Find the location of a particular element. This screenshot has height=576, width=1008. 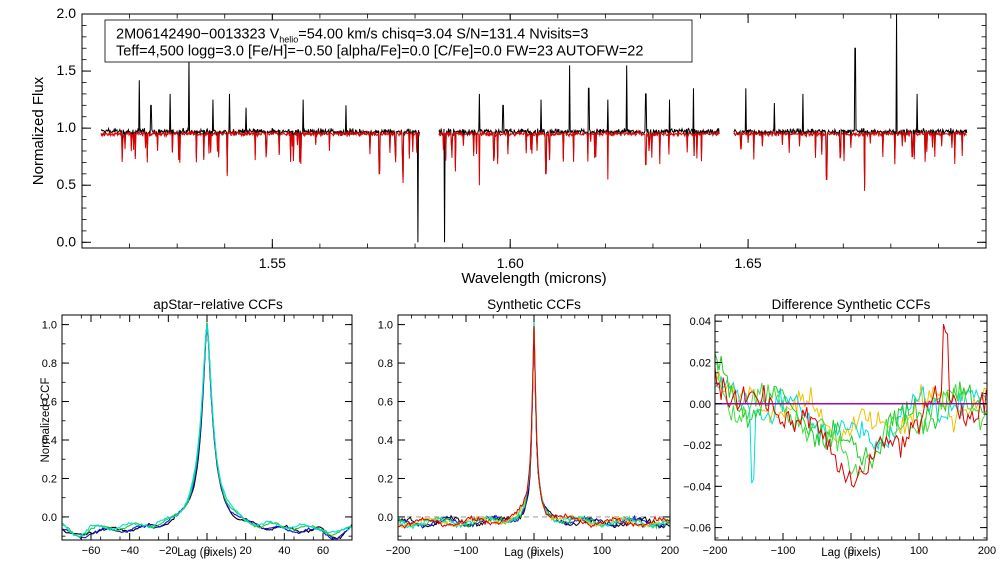

apstar-ccf-line is located at coordinates (207, 430).